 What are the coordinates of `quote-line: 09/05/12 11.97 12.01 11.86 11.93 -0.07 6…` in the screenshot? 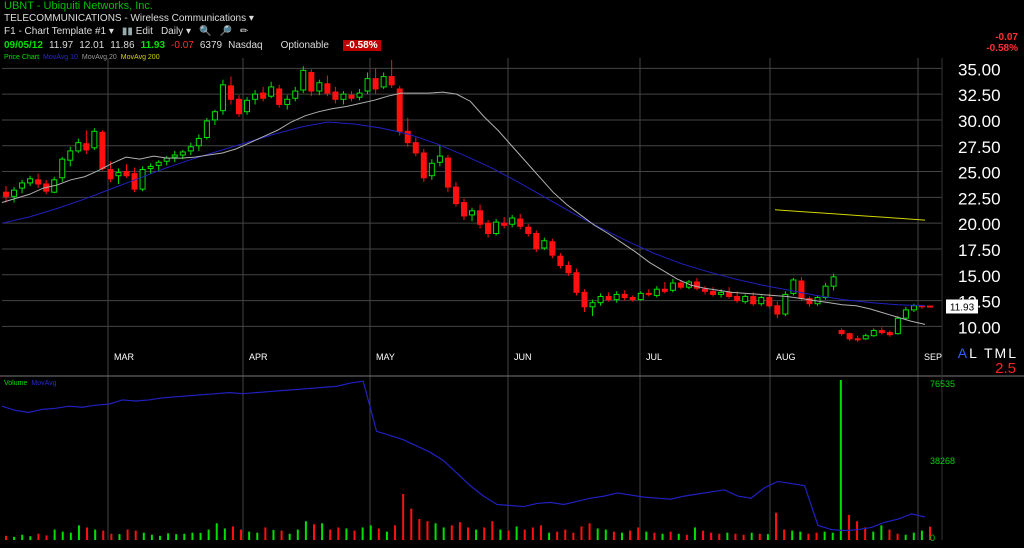 It's located at (192, 45).